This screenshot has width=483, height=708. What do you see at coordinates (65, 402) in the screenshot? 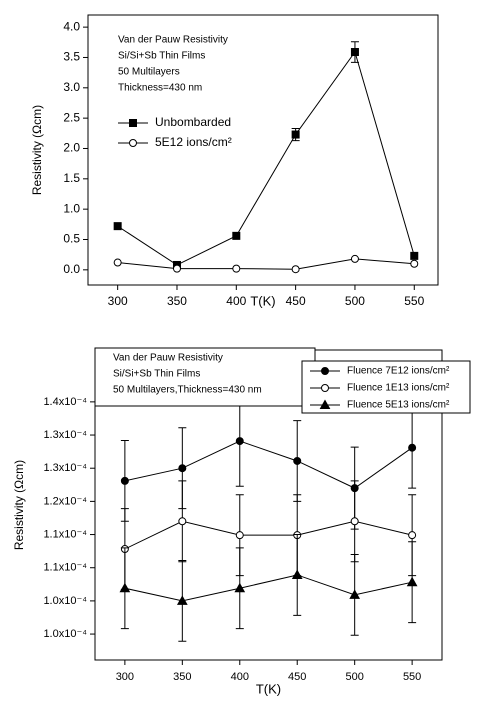
I see `y-tick-label: 1.4x10⁻⁴` at bounding box center [65, 402].